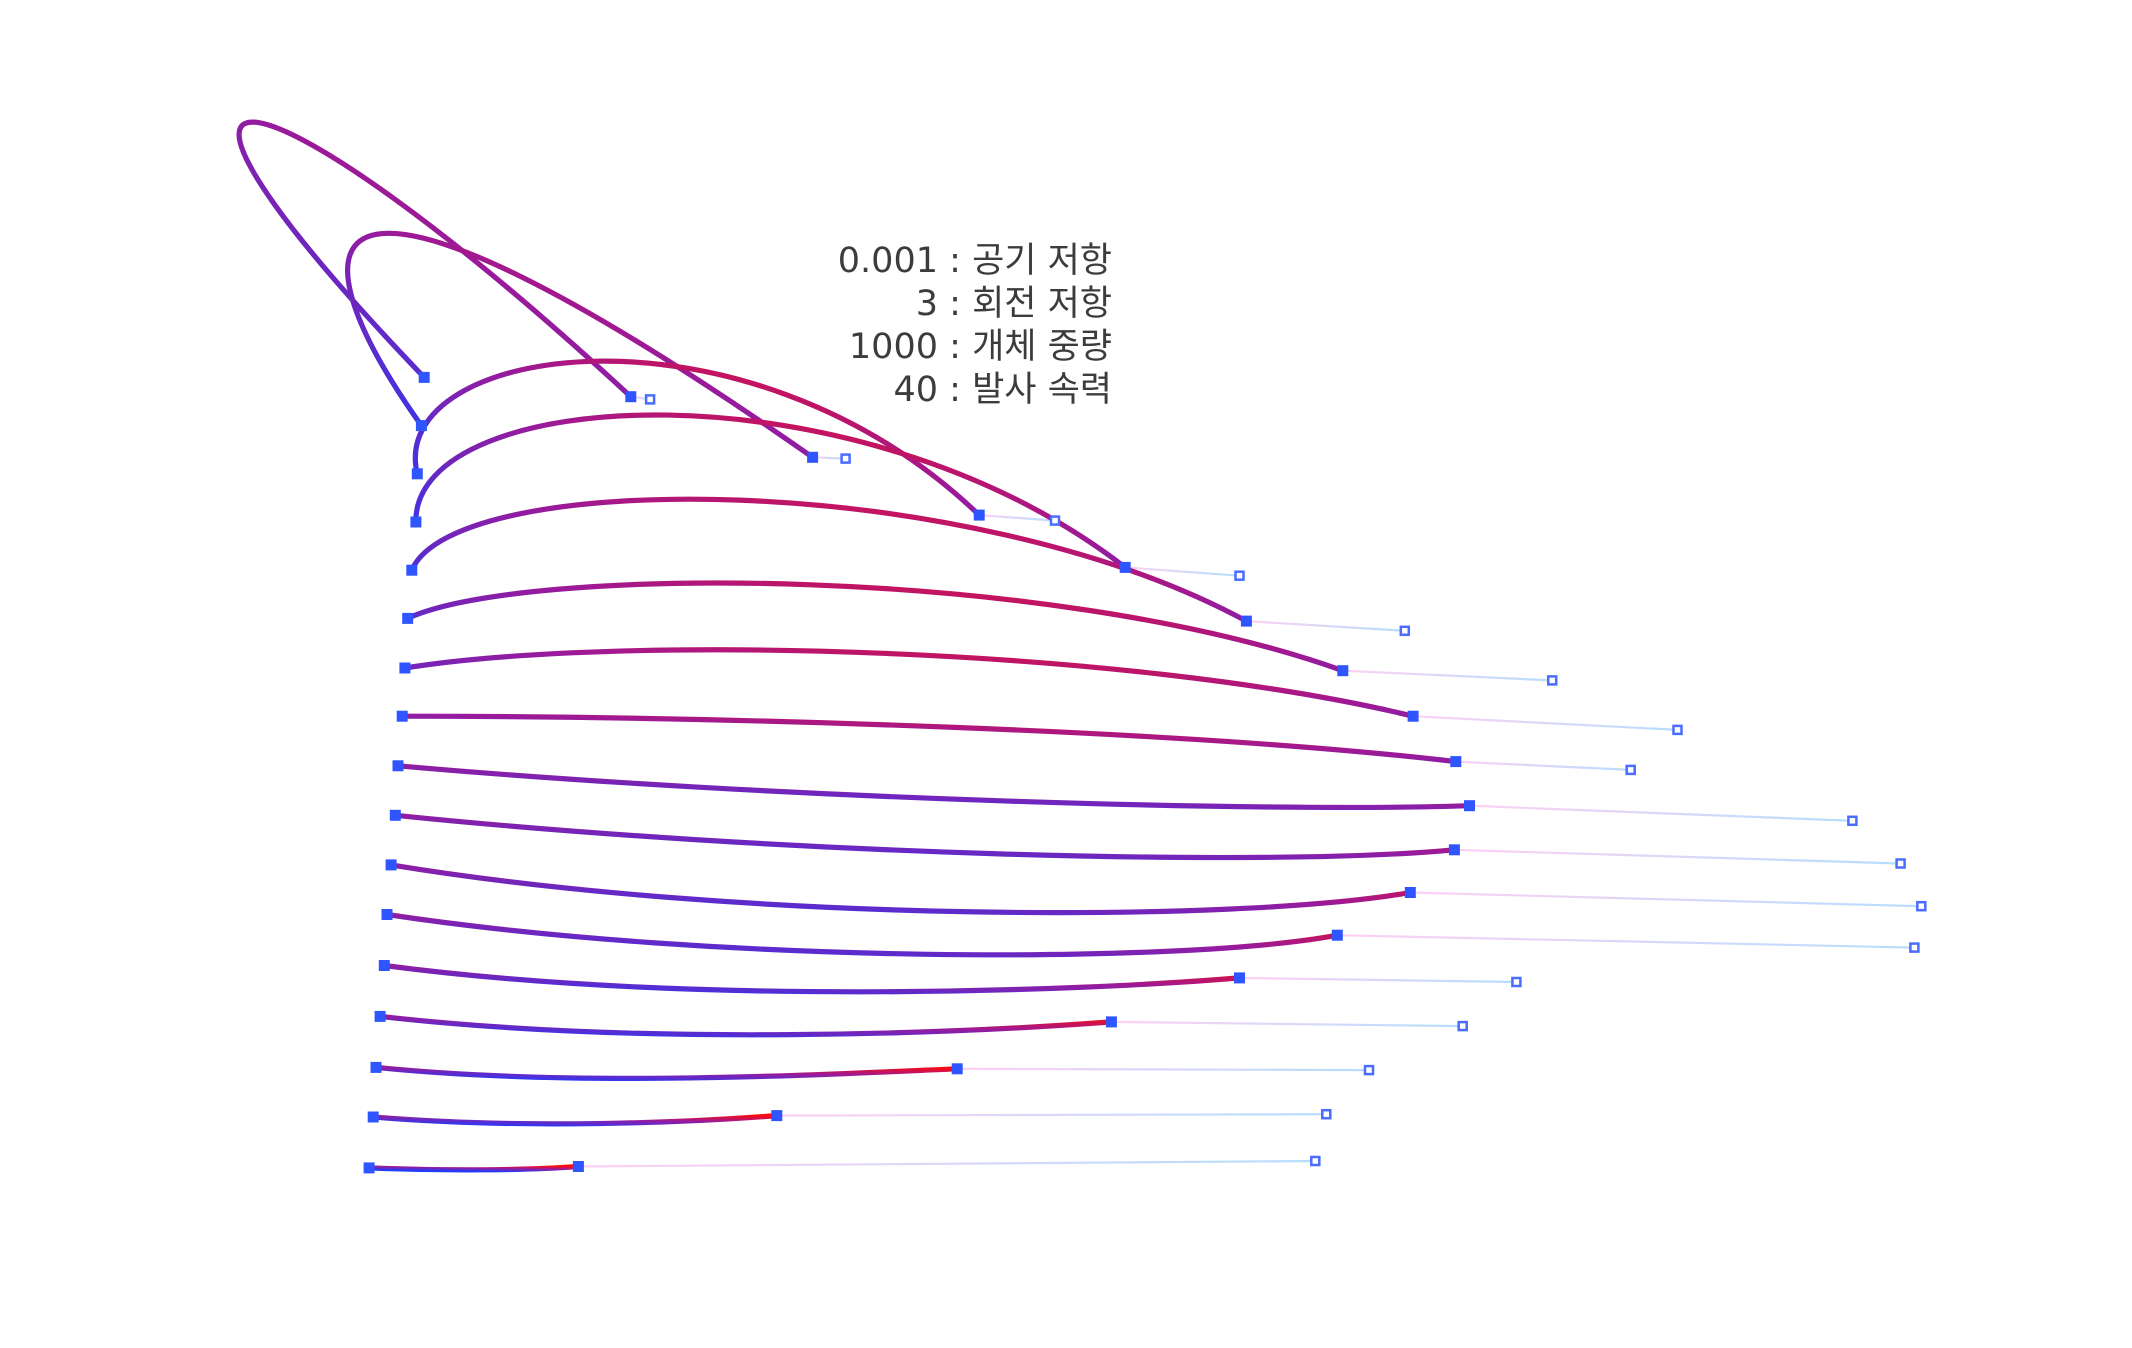 The image size is (2132, 1348). What do you see at coordinates (1042, 347) in the screenshot?
I see `parameter-label: 개체 중량` at bounding box center [1042, 347].